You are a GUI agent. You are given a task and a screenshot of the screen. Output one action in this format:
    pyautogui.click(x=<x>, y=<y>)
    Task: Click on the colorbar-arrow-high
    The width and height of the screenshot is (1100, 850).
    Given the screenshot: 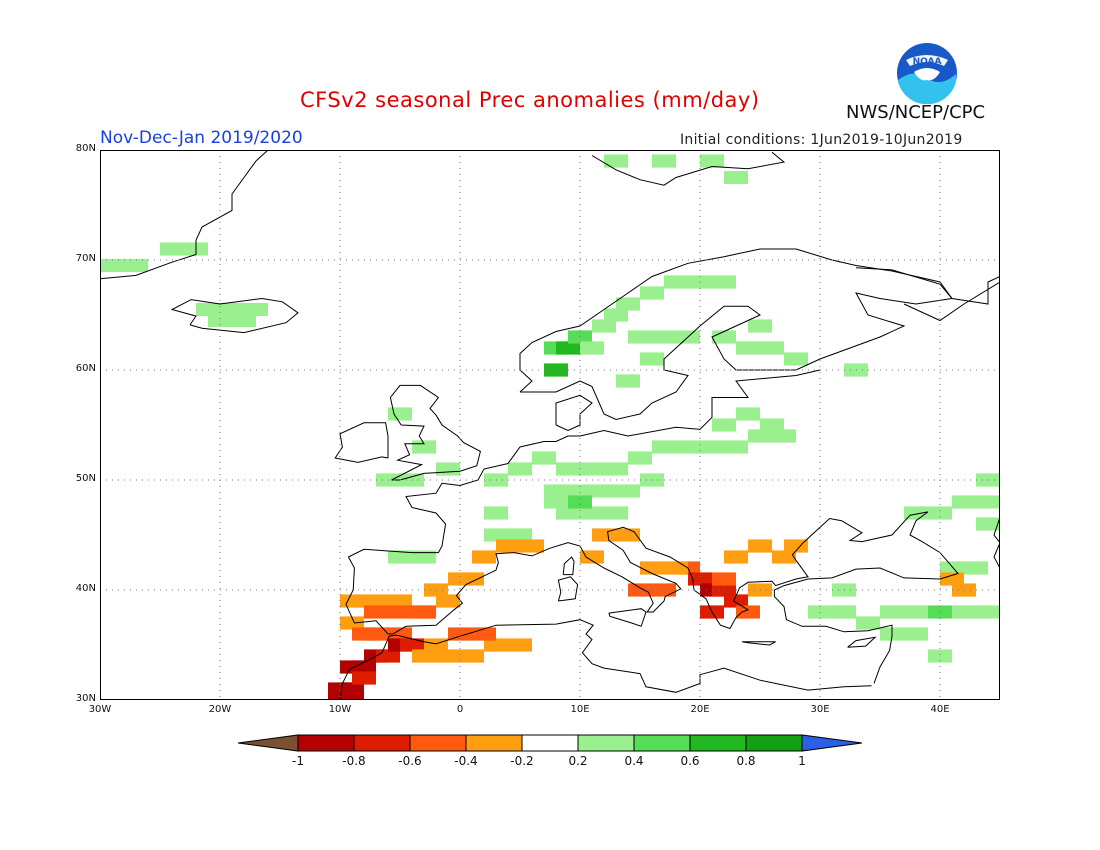 What is the action you would take?
    pyautogui.click(x=831, y=743)
    